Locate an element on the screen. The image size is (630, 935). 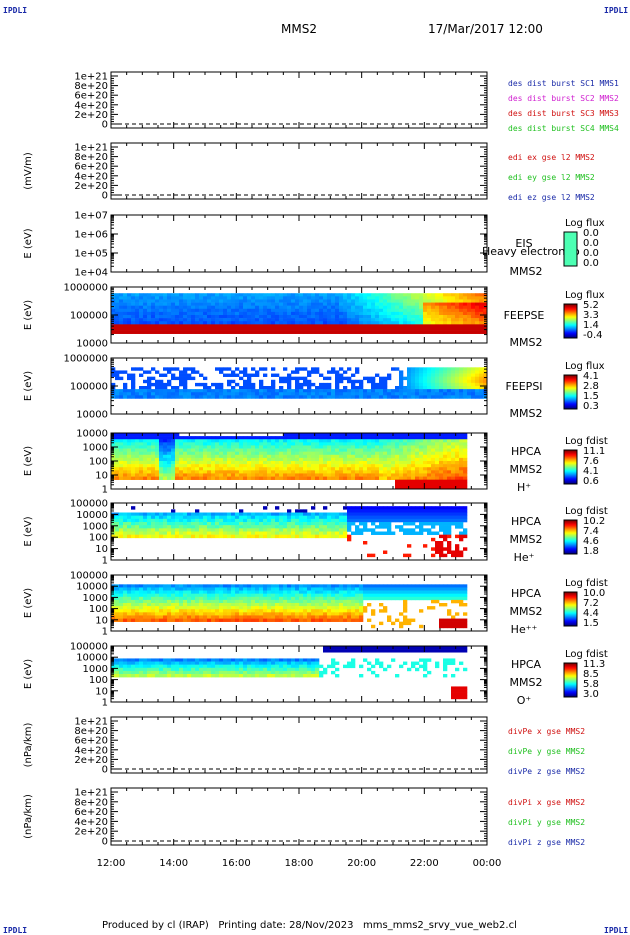
y-axis-label: E (eV) is located at coordinates (28, 531).